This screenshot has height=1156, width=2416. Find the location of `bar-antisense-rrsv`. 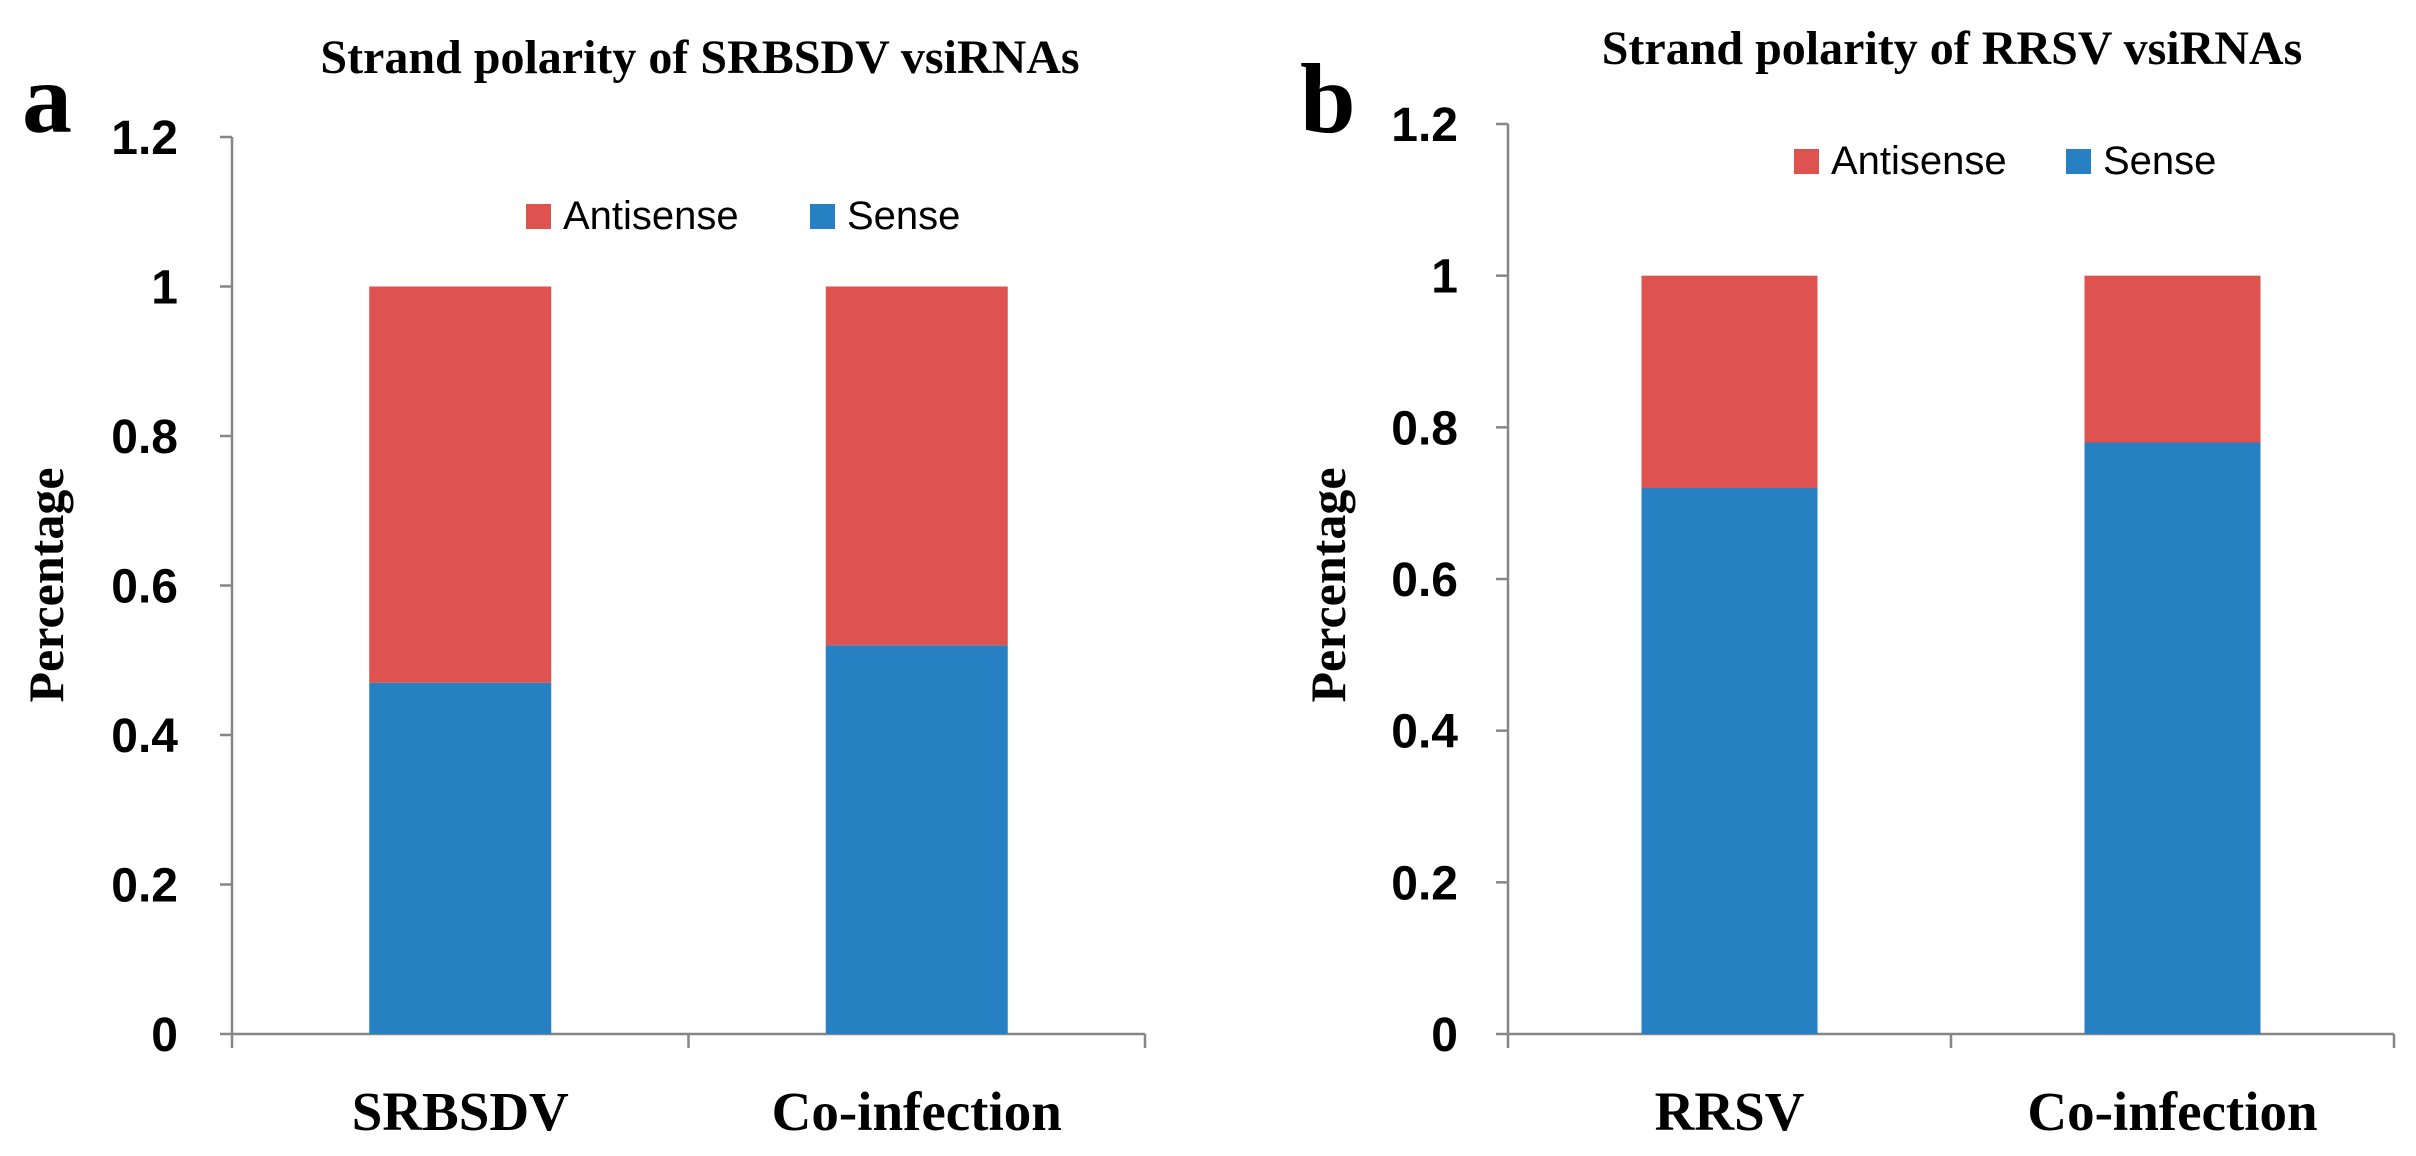

bar-antisense-rrsv is located at coordinates (1729, 381).